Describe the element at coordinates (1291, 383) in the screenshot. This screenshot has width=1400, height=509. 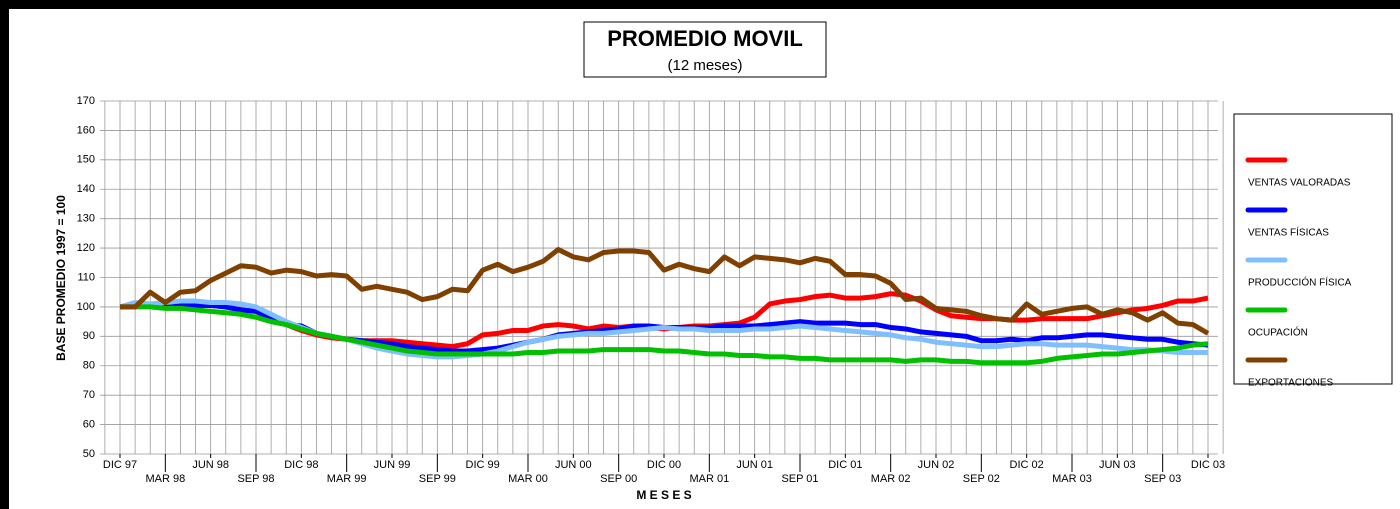
I see `legend-label: EXPORTACIONES` at that location.